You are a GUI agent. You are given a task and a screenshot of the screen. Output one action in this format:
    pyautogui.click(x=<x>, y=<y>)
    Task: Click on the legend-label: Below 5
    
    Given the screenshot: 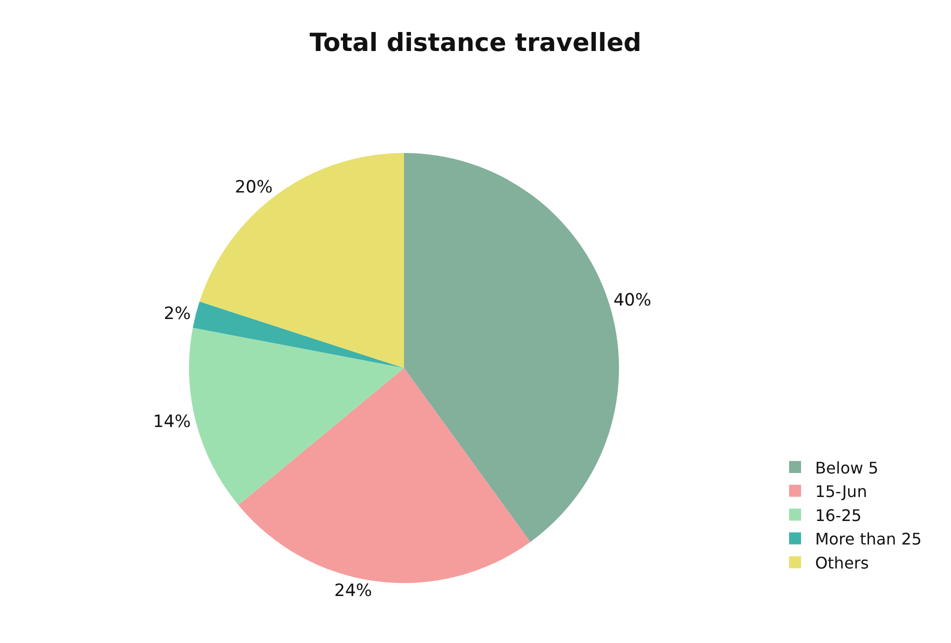 What is the action you would take?
    pyautogui.click(x=846, y=468)
    